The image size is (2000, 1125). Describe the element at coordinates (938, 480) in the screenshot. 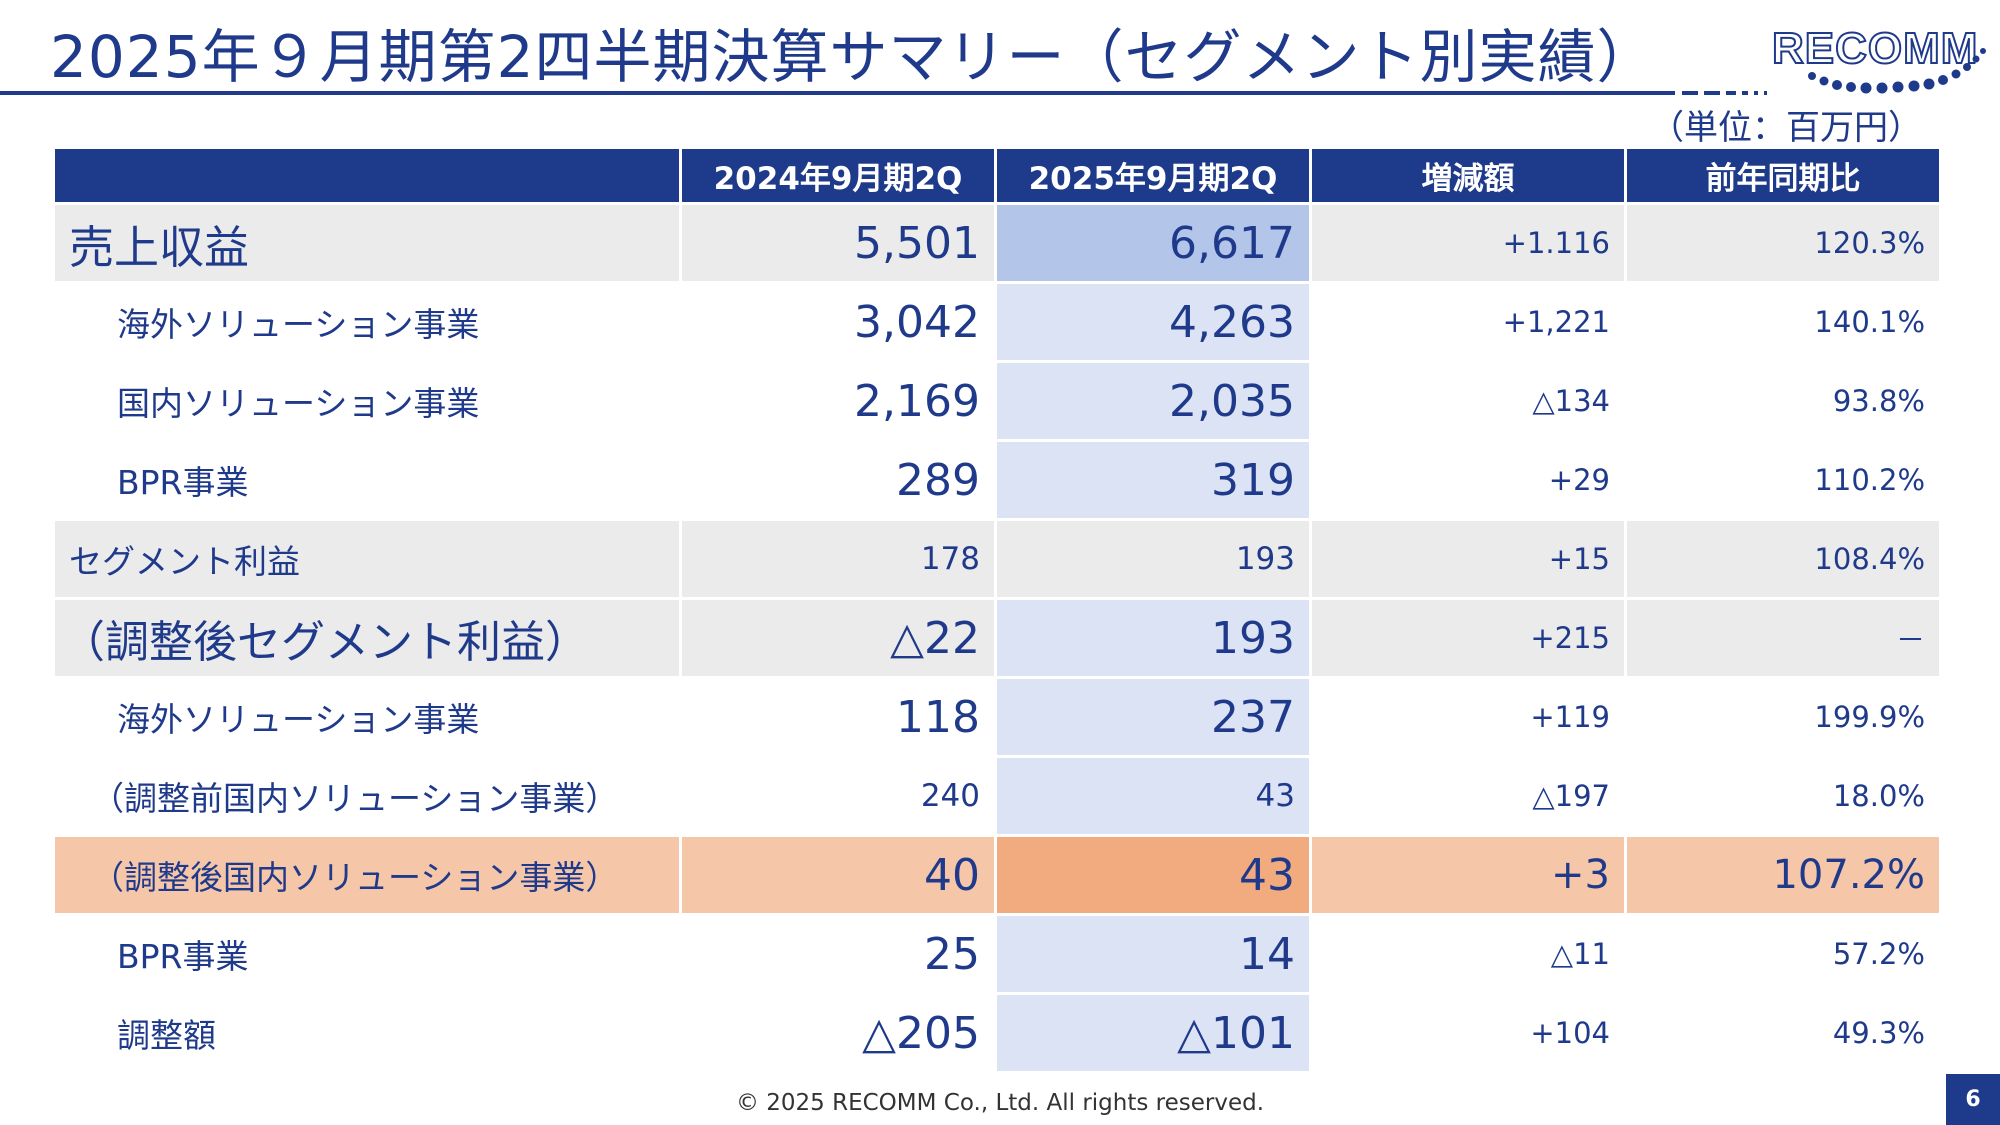

I see `prev-value: 289` at that location.